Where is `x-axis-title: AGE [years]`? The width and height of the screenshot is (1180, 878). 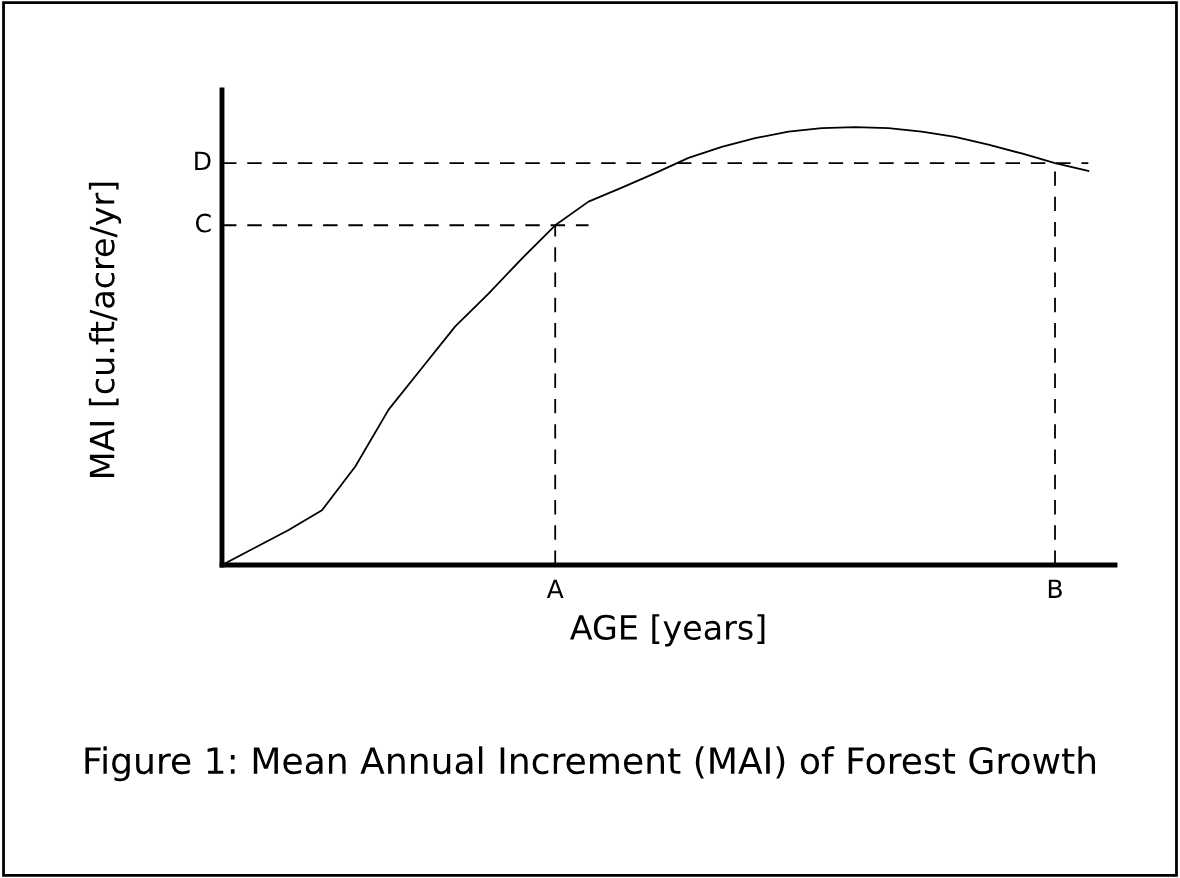
x-axis-title: AGE [years] is located at coordinates (667, 630).